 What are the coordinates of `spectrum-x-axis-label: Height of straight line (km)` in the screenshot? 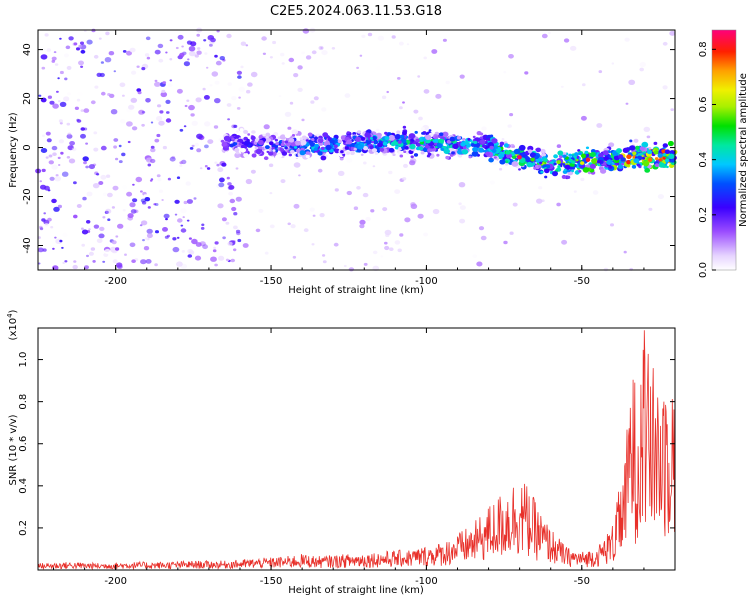 It's located at (356, 290).